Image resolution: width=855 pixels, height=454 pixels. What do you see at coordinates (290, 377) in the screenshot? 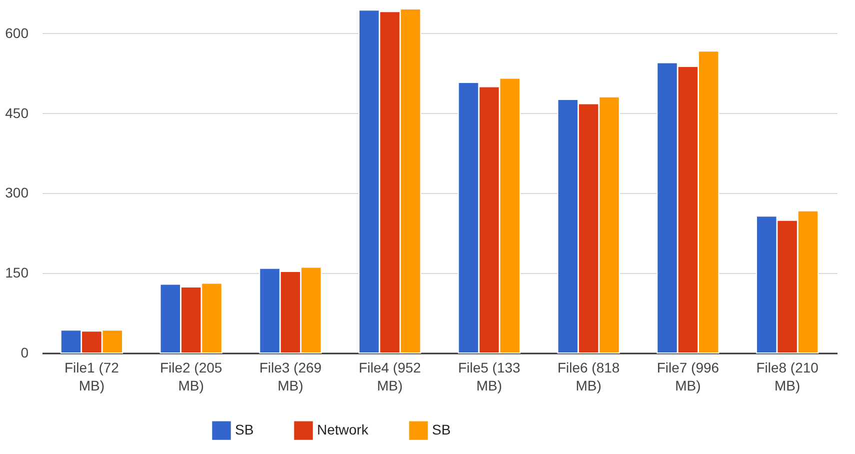
I see `x-tick-label: File3 (269 MB)` at bounding box center [290, 377].